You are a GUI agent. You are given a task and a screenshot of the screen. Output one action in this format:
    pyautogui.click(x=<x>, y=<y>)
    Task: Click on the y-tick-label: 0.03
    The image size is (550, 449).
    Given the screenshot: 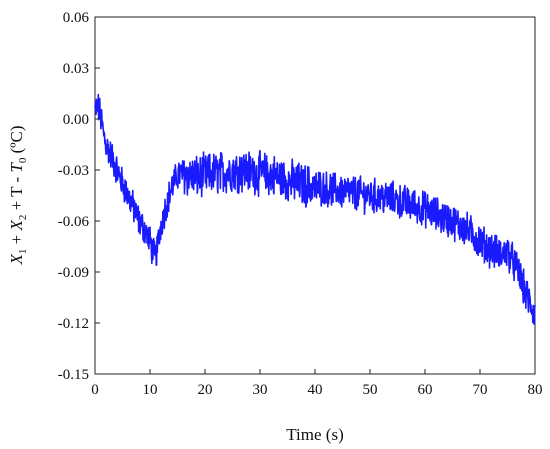 What is the action you would take?
    pyautogui.click(x=76, y=69)
    